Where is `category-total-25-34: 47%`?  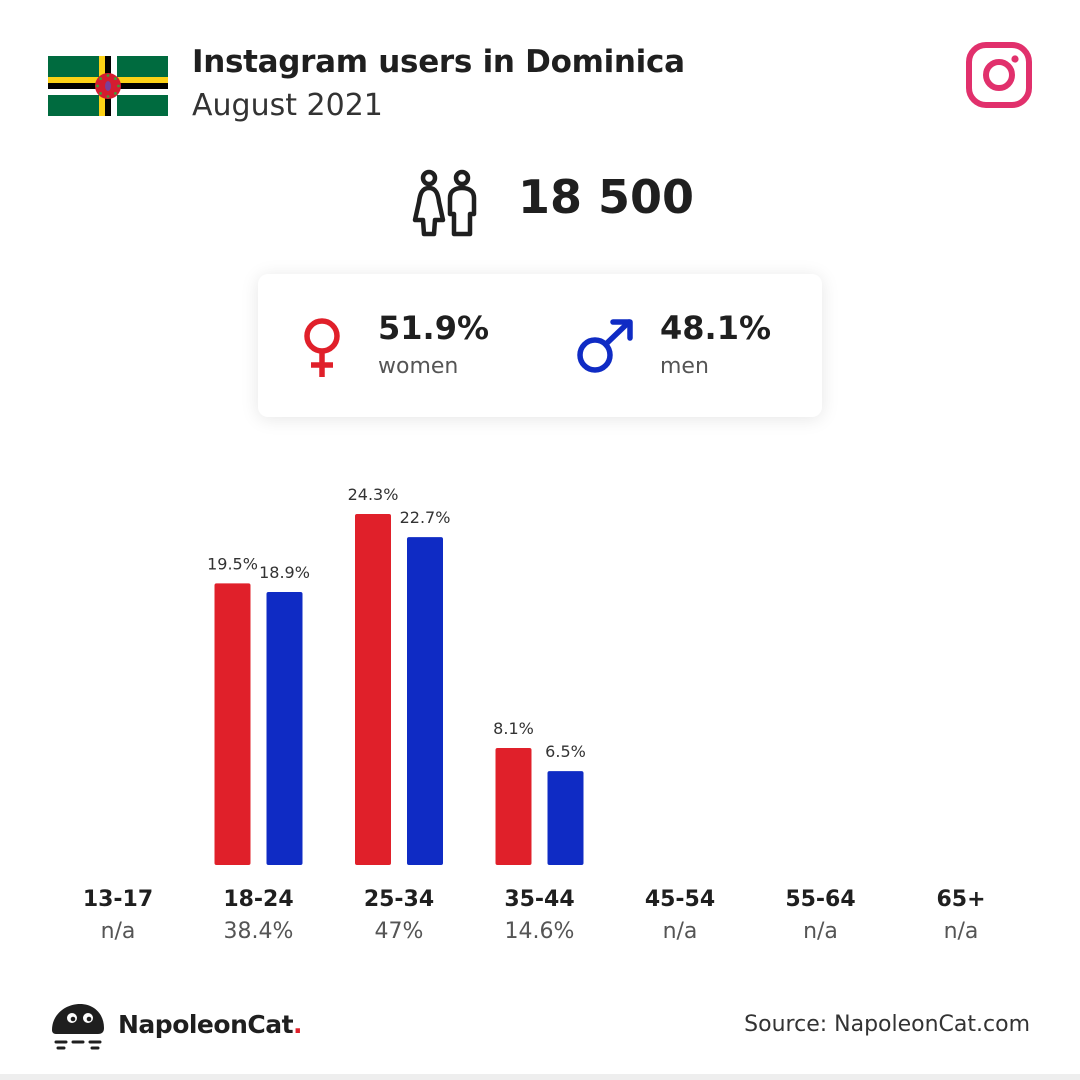 category-total-25-34: 47% is located at coordinates (399, 931).